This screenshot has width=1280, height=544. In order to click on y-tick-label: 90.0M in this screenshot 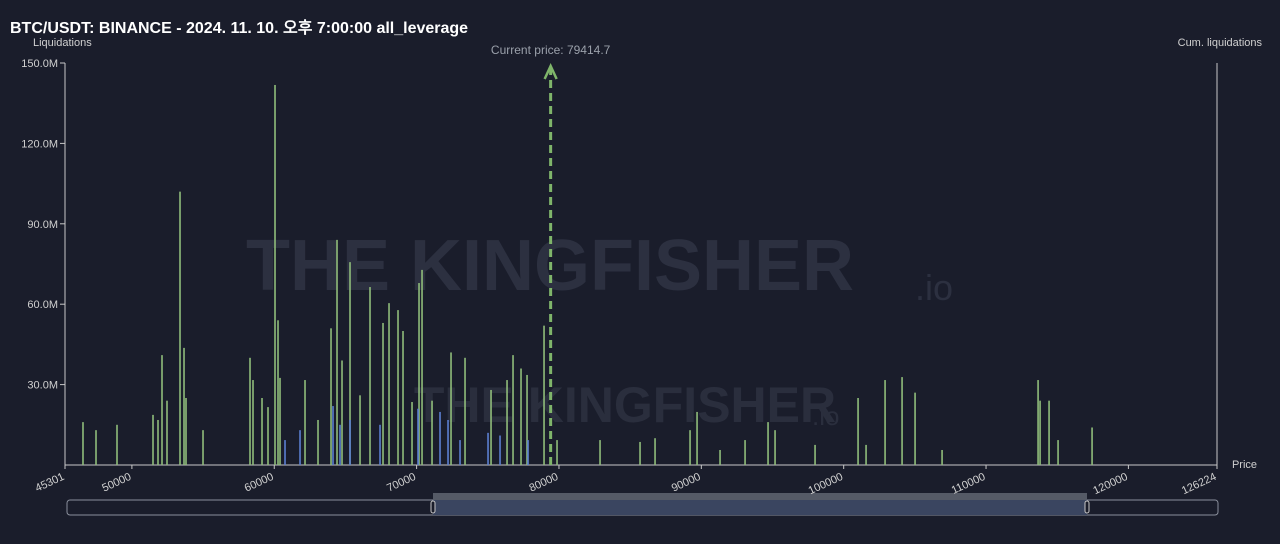, I will do `click(42, 225)`.